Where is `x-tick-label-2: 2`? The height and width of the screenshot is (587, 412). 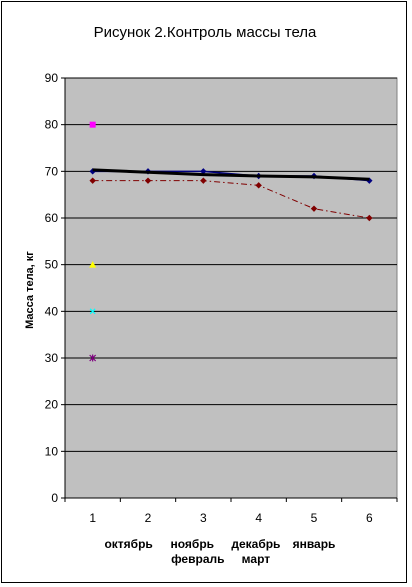 x-tick-label-2: 2 is located at coordinates (148, 518).